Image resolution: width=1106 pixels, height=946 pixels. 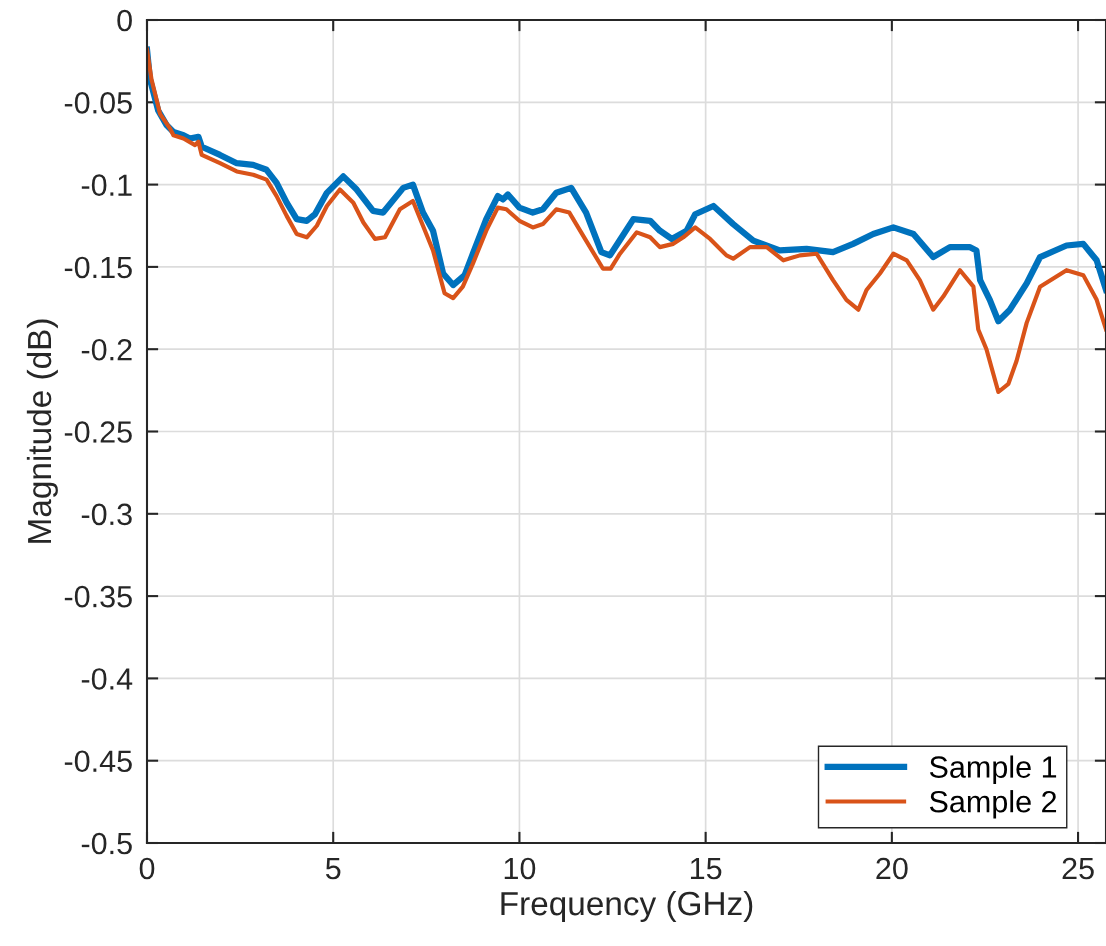 What do you see at coordinates (627, 906) in the screenshot?
I see `x-axis-title: Frequency (GHz)` at bounding box center [627, 906].